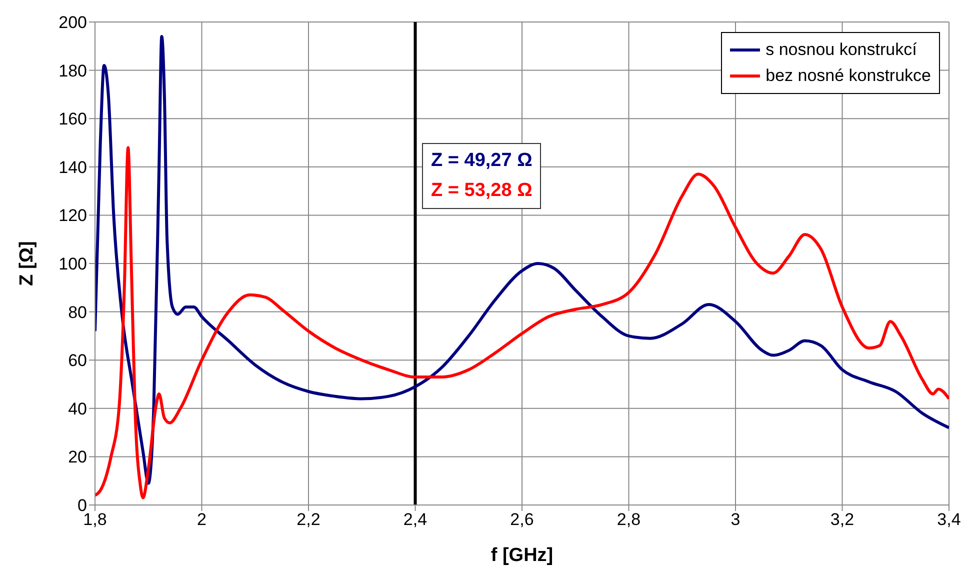 This screenshot has width=969, height=585. Describe the element at coordinates (72, 22) in the screenshot. I see `y-tick-label: 200` at that location.